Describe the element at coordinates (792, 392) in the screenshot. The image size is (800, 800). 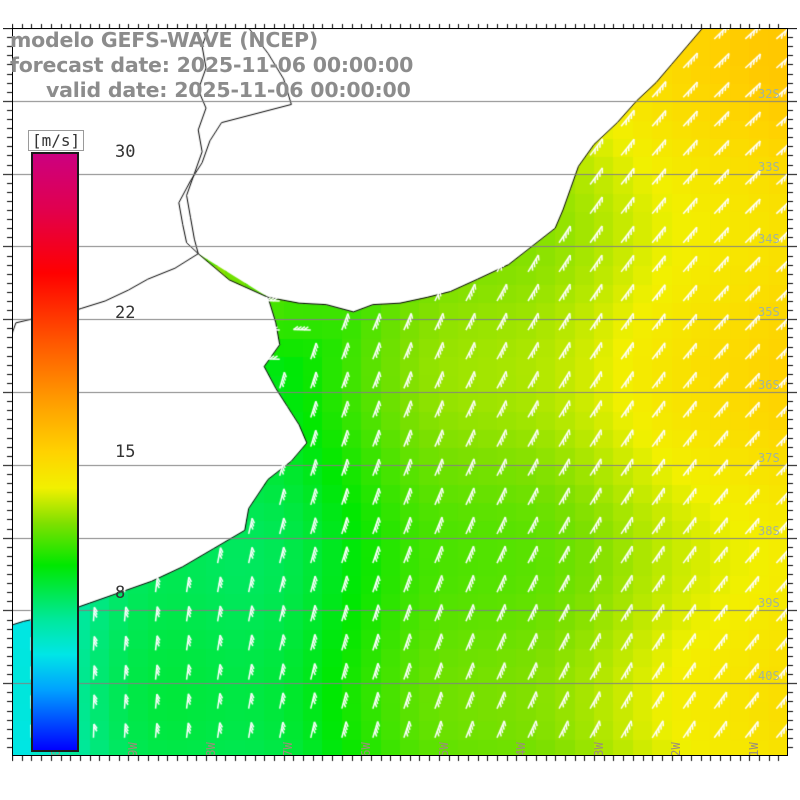
I see `right-tick-axis` at that location.